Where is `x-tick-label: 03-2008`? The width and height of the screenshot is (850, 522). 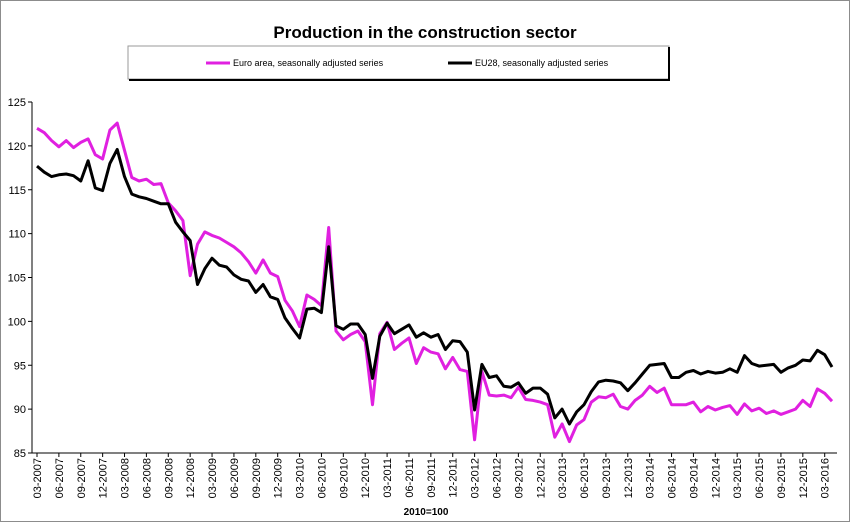
x-tick-label: 03-2008 is located at coordinates (126, 478).